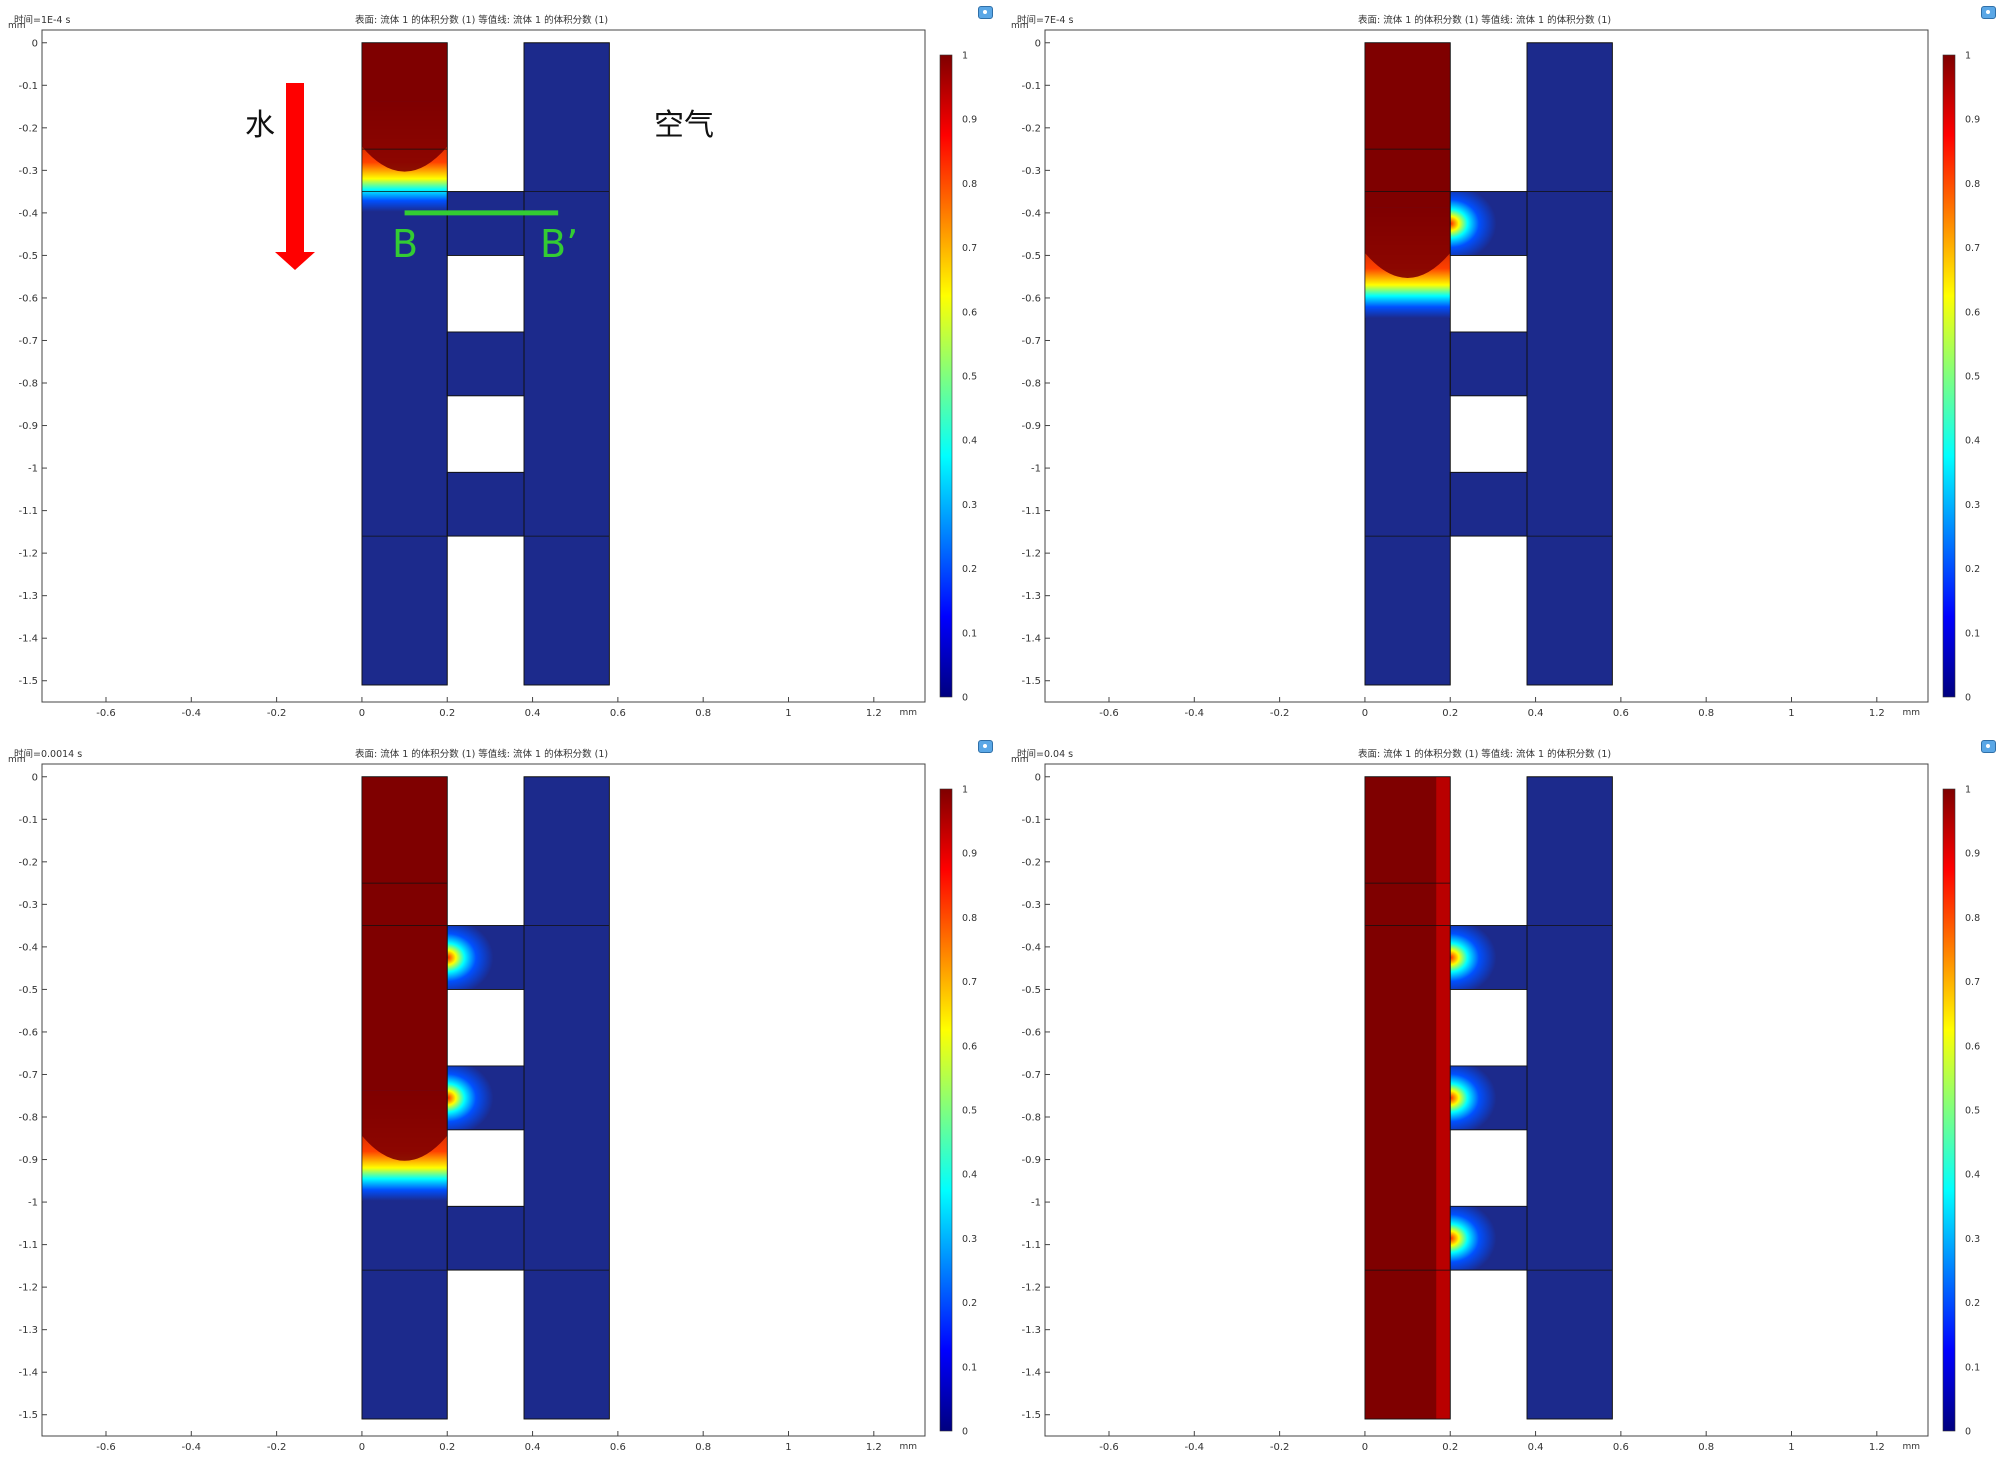 The image size is (2000, 1468). I want to click on y-tick-label: -1.3, so click(1031, 596).